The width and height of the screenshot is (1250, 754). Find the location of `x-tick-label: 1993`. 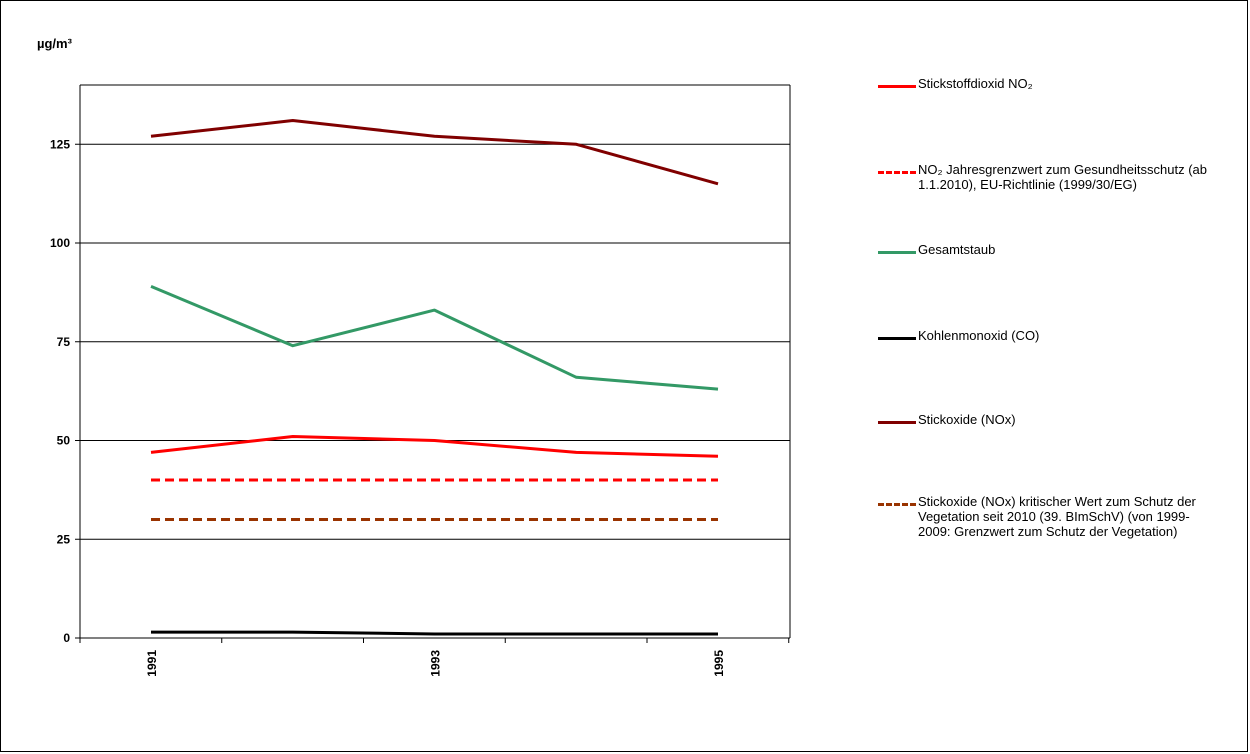

x-tick-label: 1993 is located at coordinates (436, 663).